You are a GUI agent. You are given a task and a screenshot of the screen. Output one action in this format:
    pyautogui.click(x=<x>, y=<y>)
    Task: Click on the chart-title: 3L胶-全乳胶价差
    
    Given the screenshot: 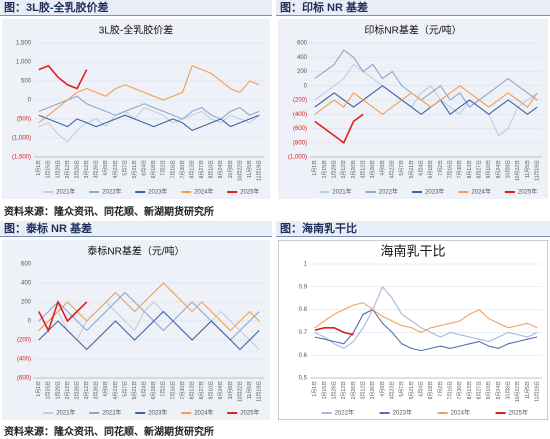 What is the action you would take?
    pyautogui.click(x=136, y=30)
    